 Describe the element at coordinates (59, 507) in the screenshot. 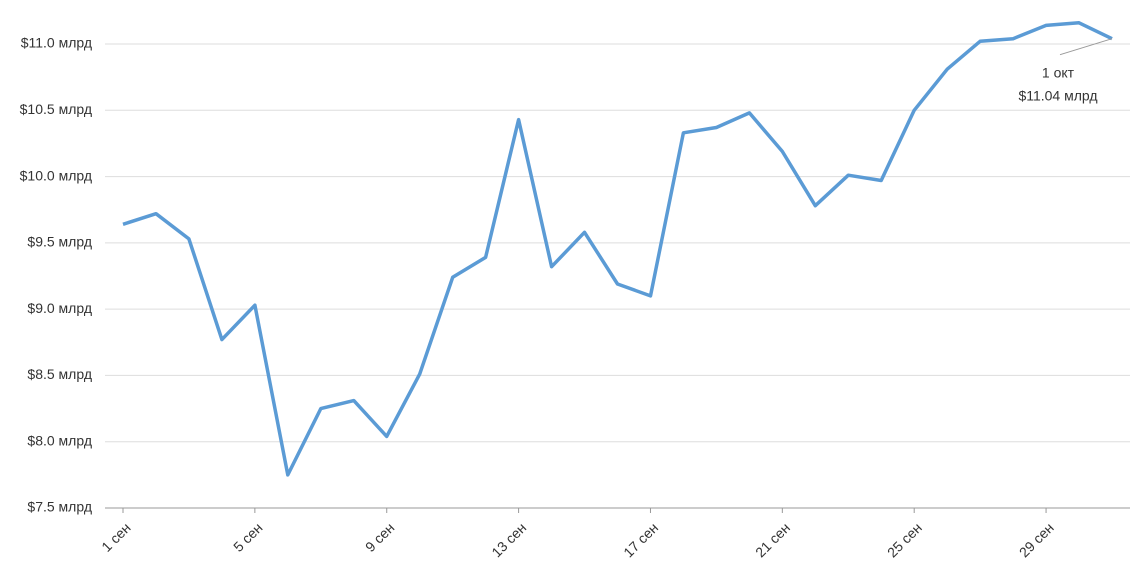

I see `y-tick-label: $7.5 млрд` at that location.